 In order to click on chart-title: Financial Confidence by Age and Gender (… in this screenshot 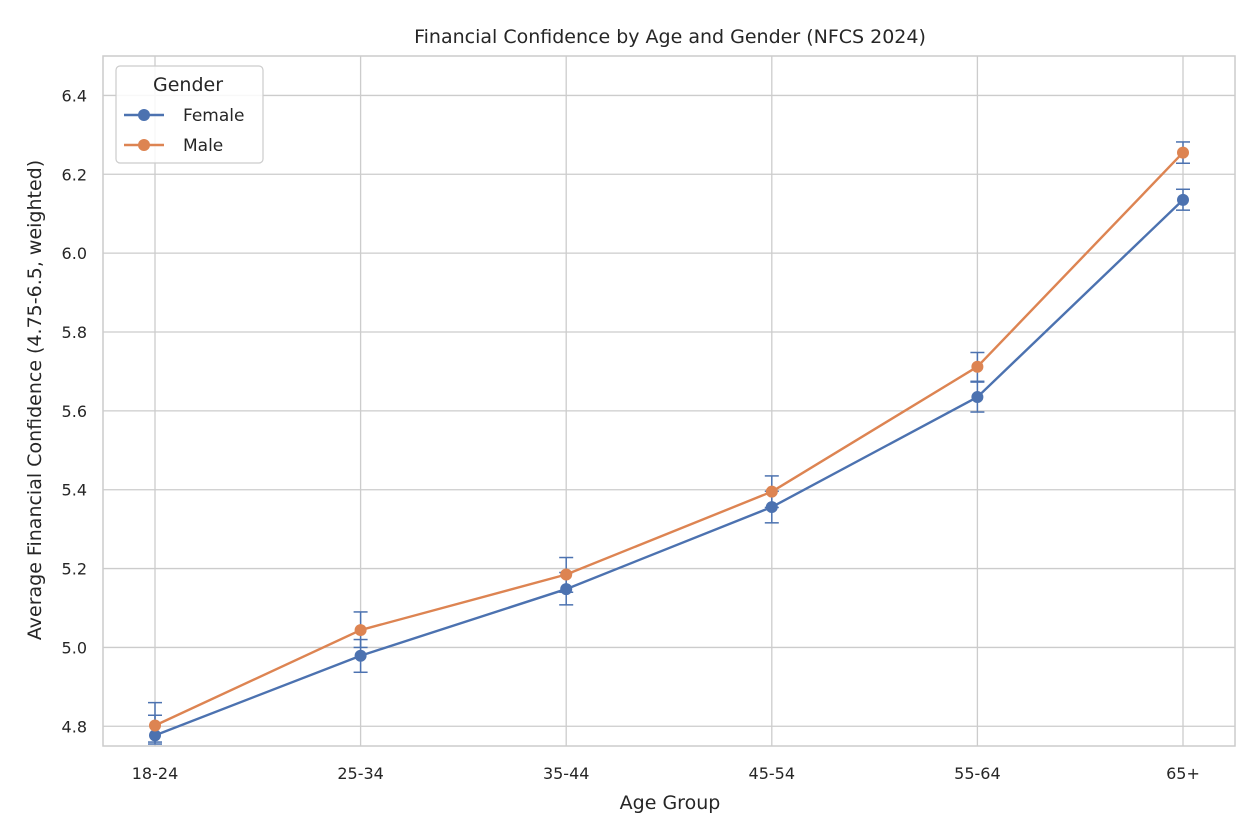, I will do `click(670, 37)`.